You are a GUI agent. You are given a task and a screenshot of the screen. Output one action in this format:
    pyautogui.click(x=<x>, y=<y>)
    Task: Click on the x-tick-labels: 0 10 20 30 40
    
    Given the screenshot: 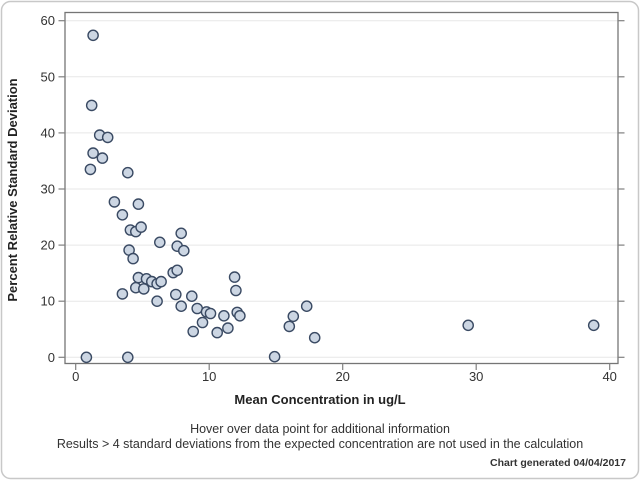 What is the action you would take?
    pyautogui.click(x=344, y=376)
    